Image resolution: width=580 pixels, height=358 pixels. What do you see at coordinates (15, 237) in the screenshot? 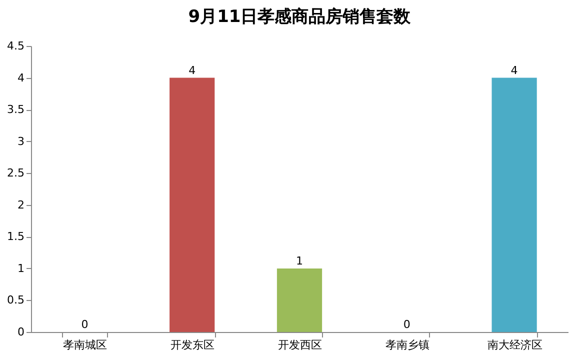
I see `y-tick-label: 1.5` at bounding box center [15, 237].